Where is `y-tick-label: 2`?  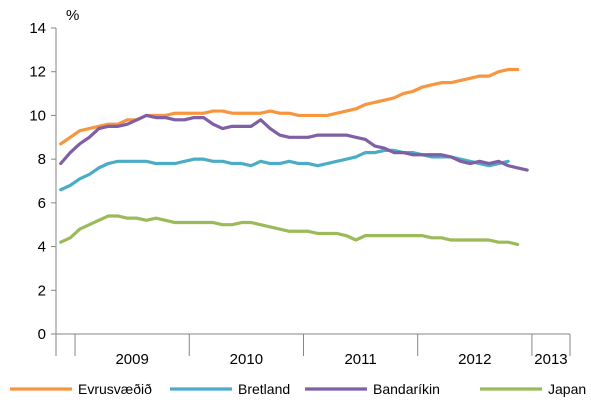 y-tick-label: 2 is located at coordinates (42, 290).